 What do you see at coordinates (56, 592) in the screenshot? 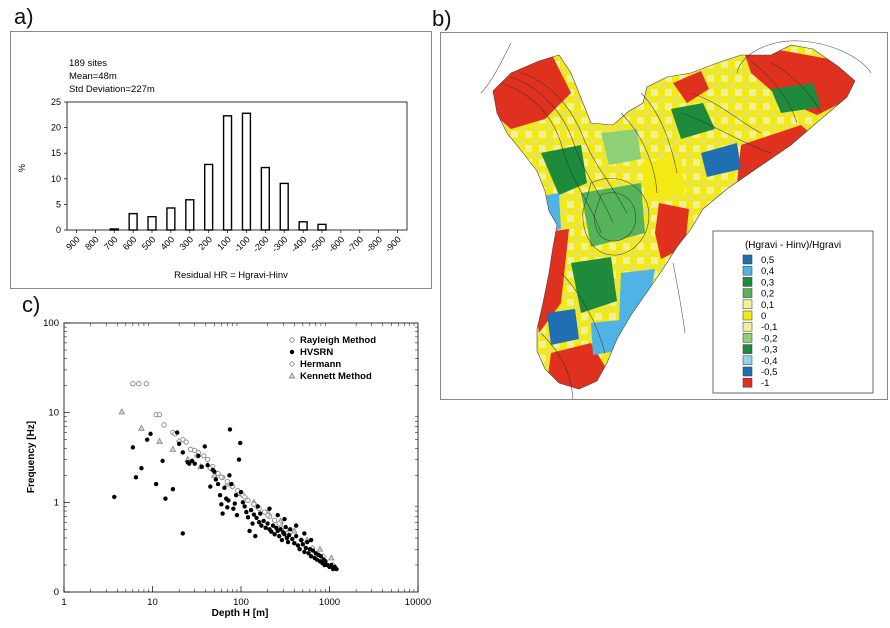
I see `scatter-ytick-label: 0` at bounding box center [56, 592].